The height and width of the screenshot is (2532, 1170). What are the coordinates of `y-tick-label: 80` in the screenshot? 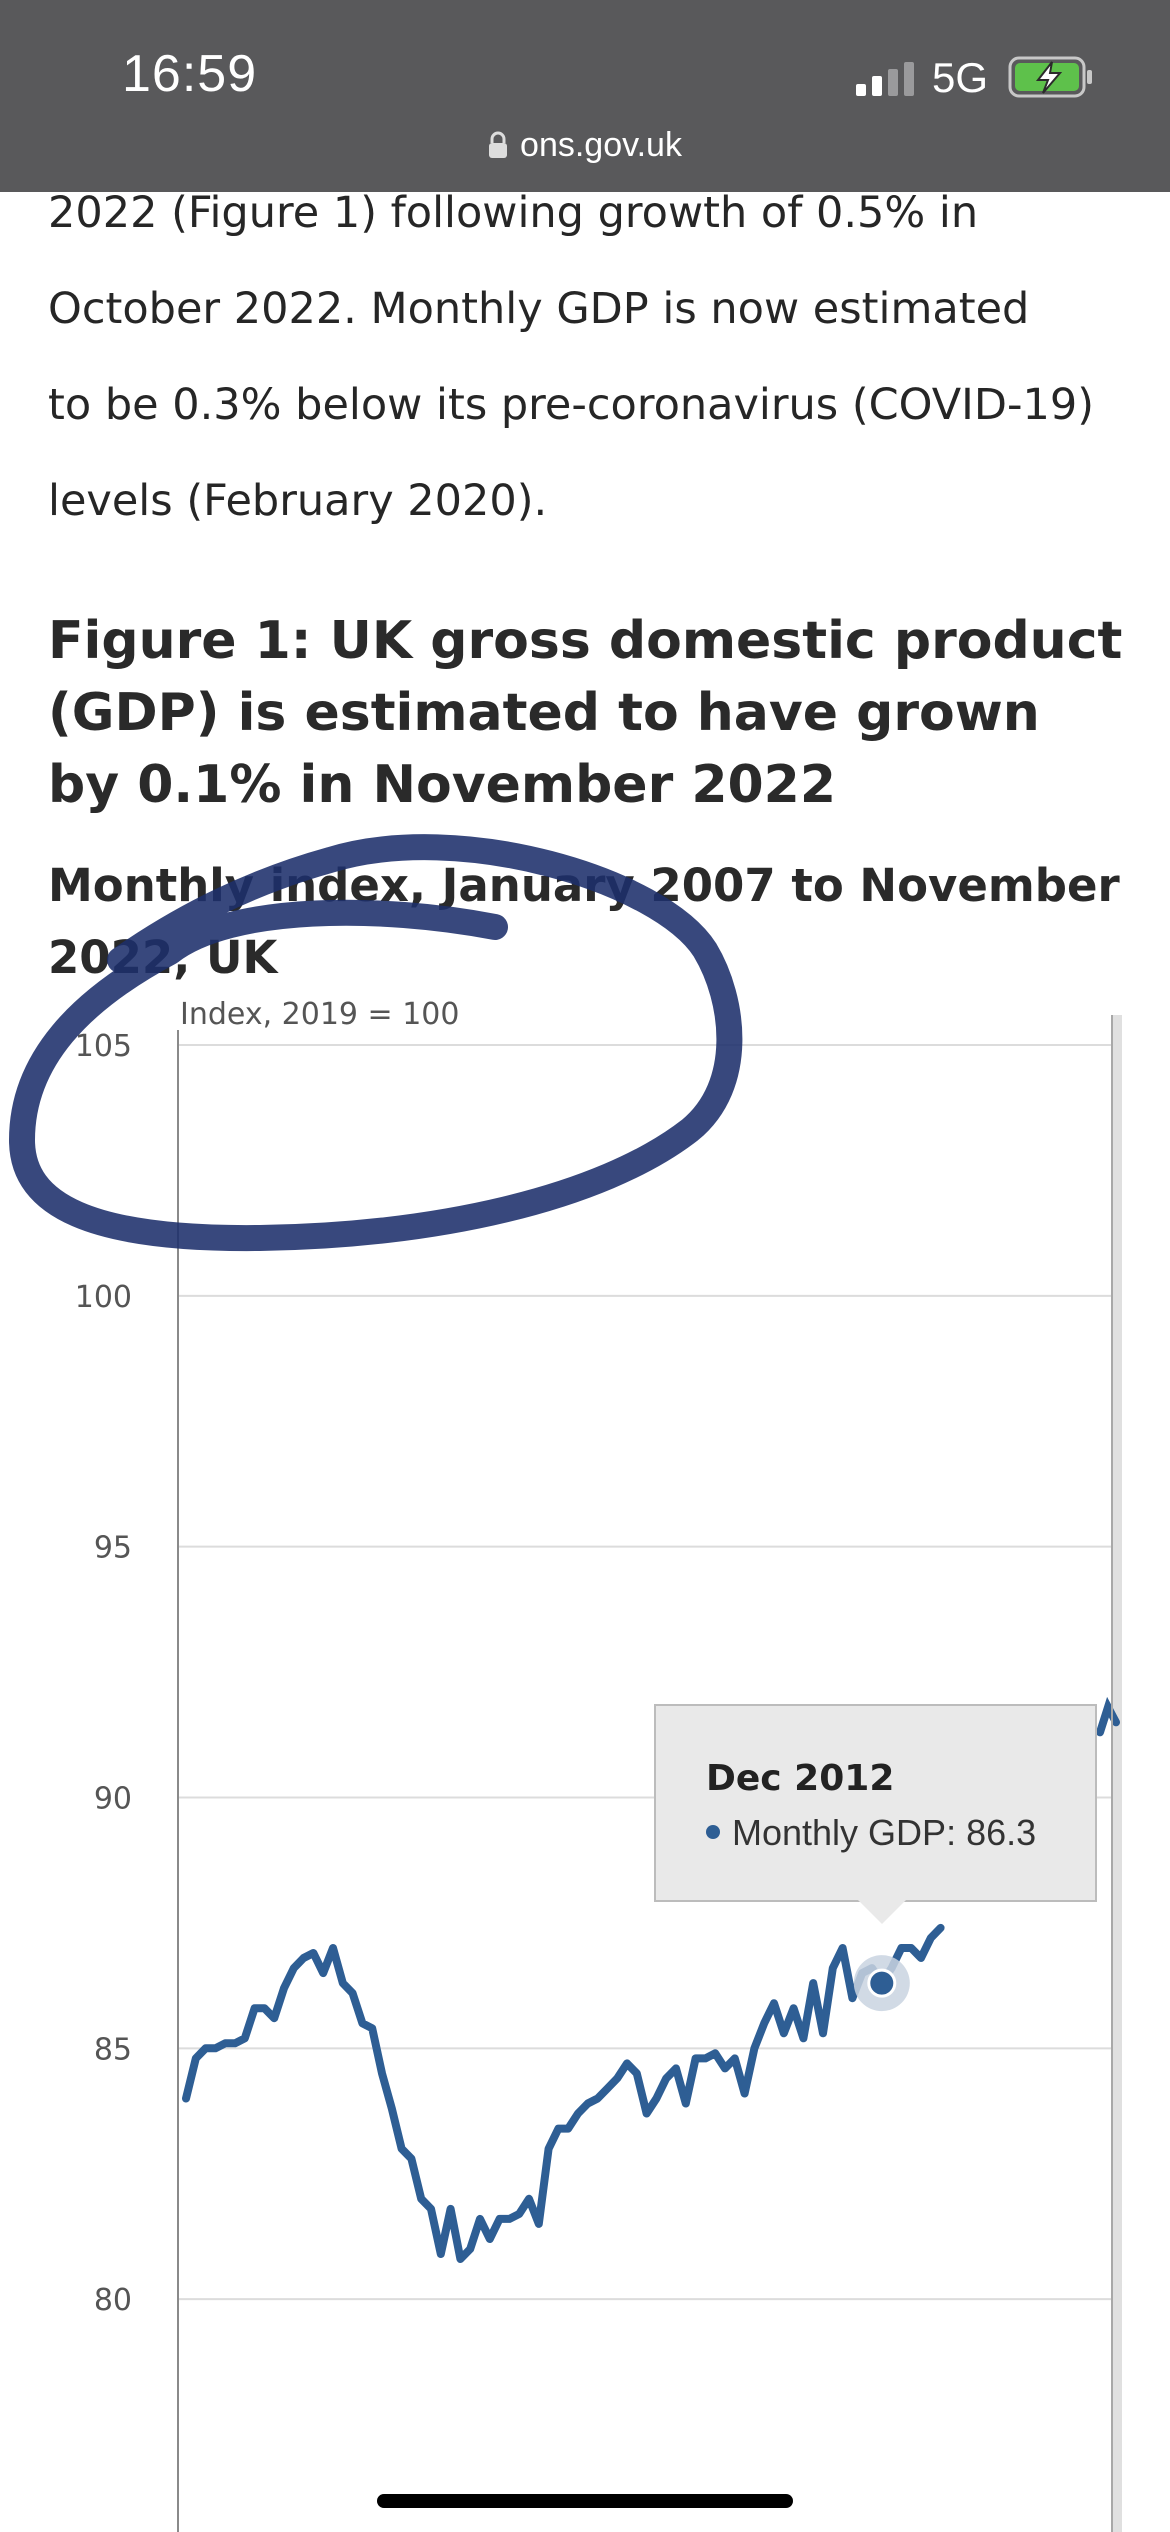 It's located at (113, 2300).